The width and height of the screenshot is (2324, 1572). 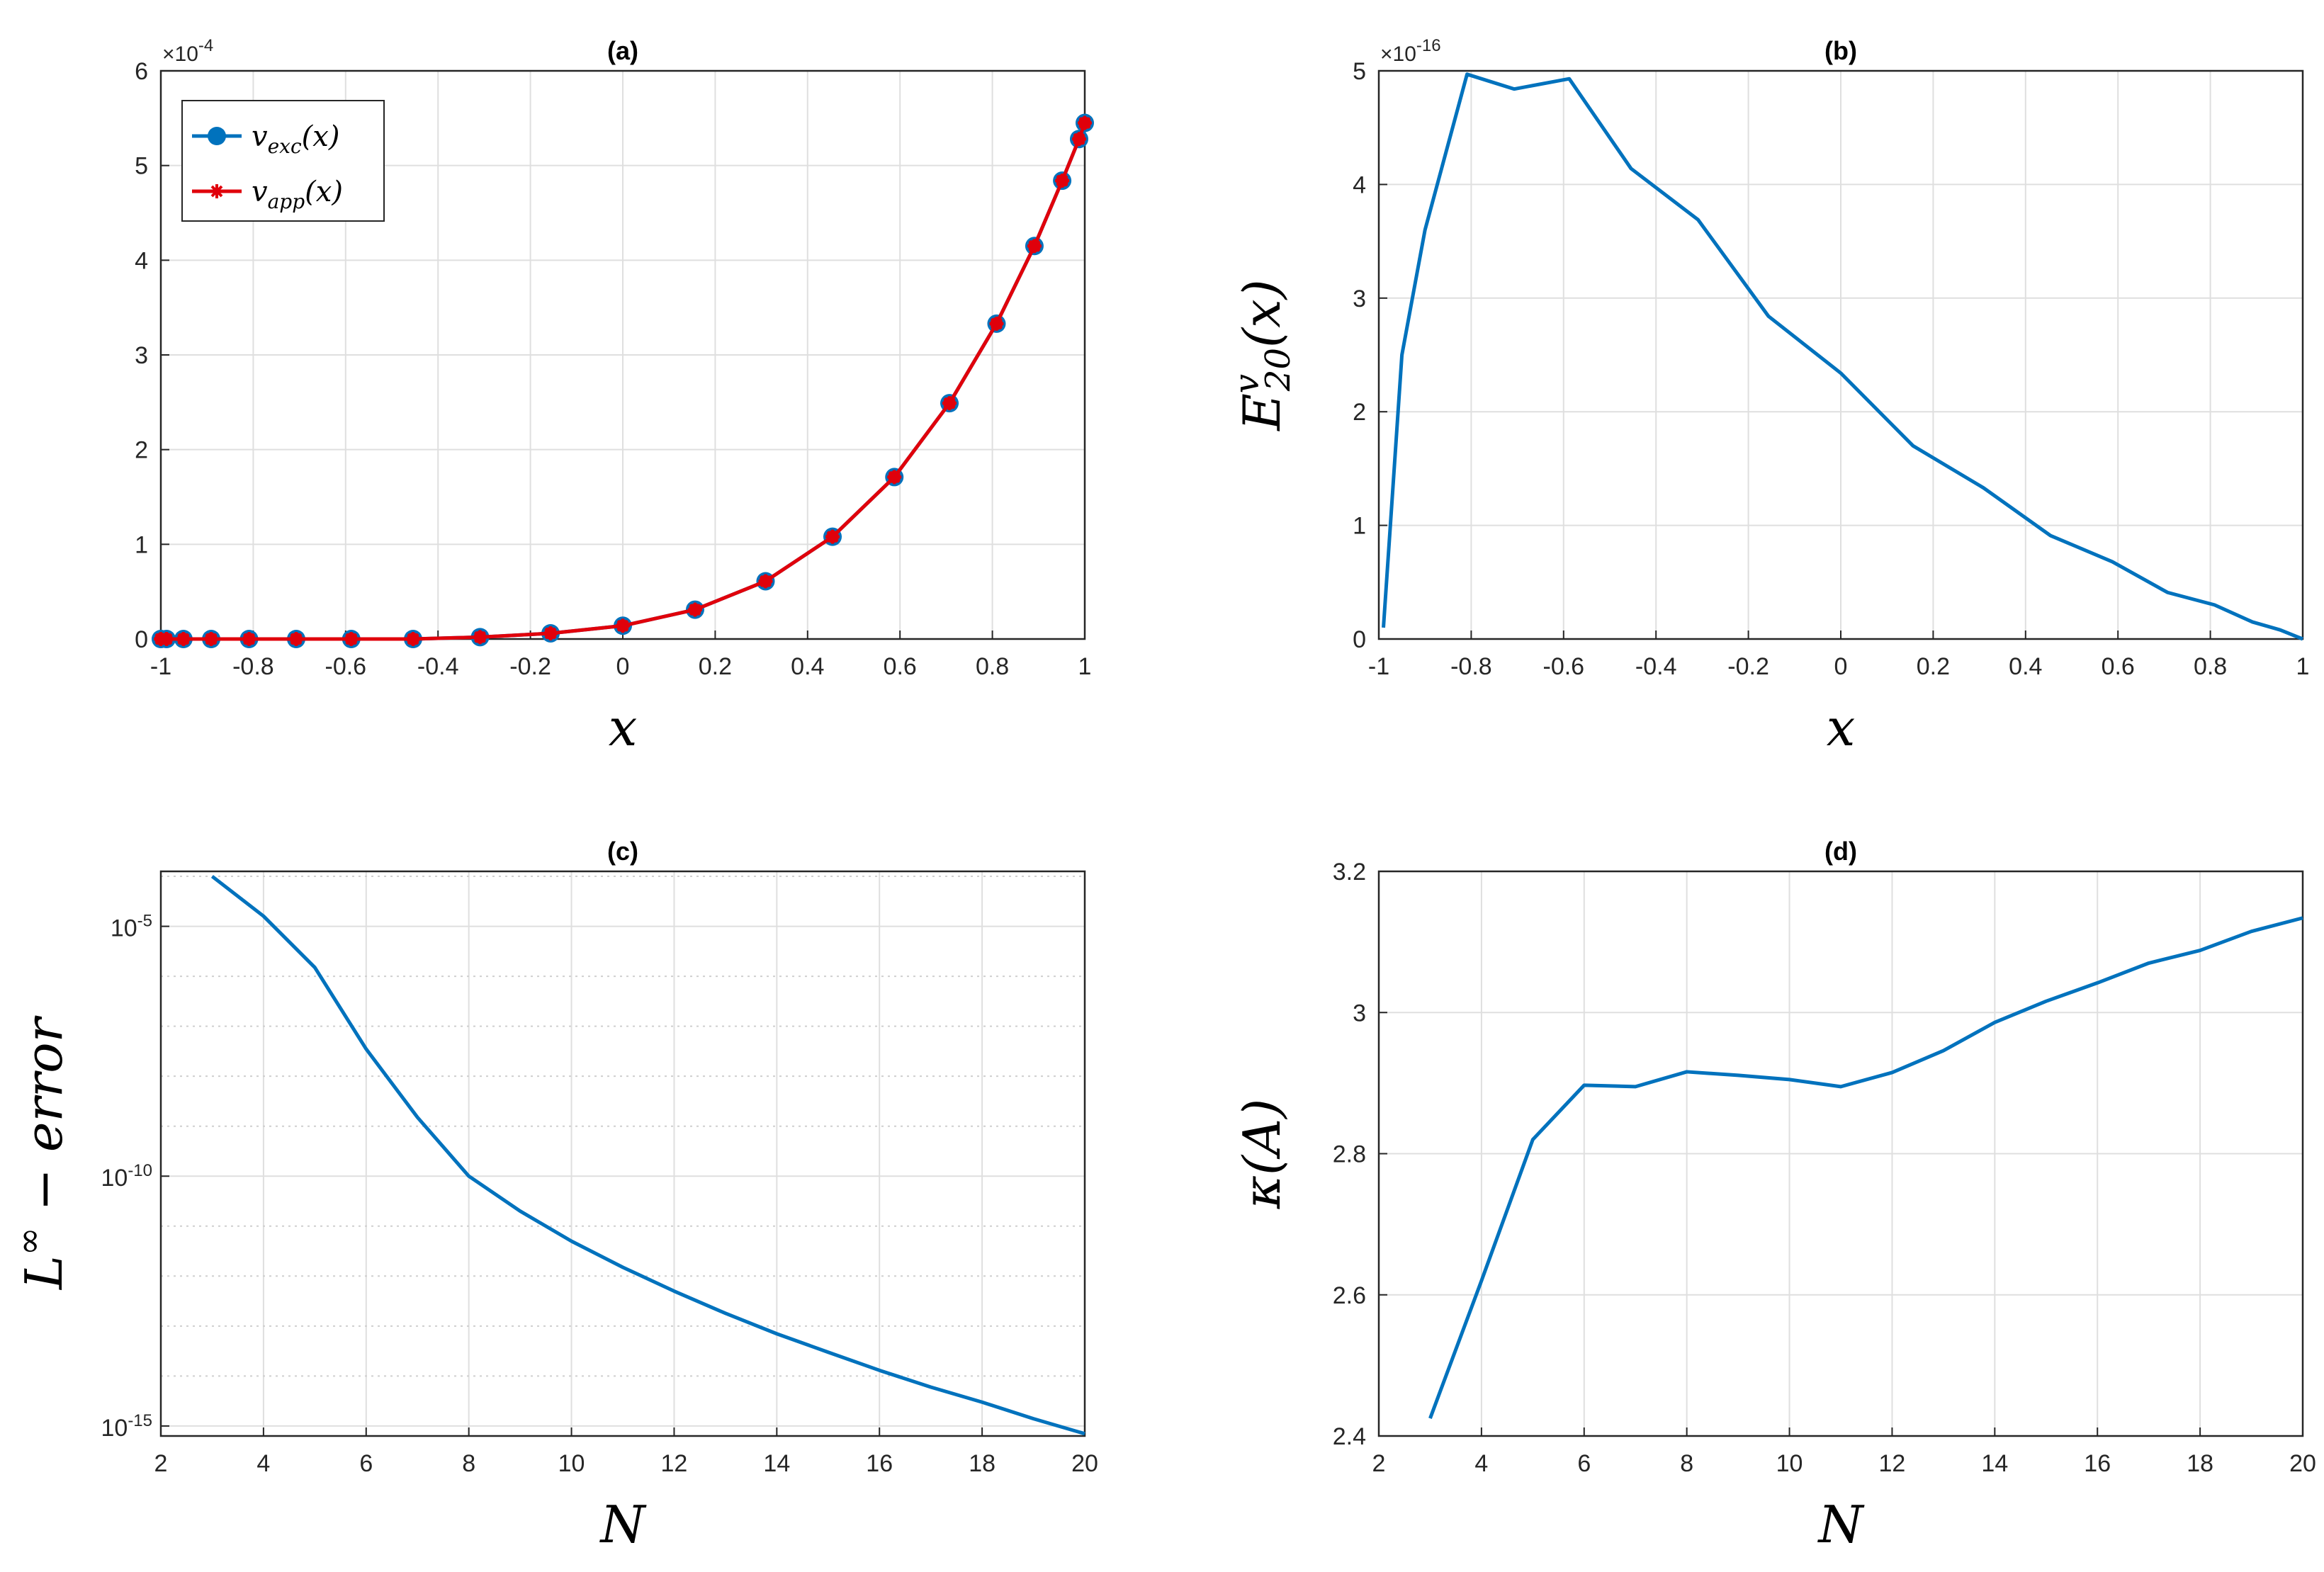 I want to click on legend-label: vapp(x), so click(x=297, y=194).